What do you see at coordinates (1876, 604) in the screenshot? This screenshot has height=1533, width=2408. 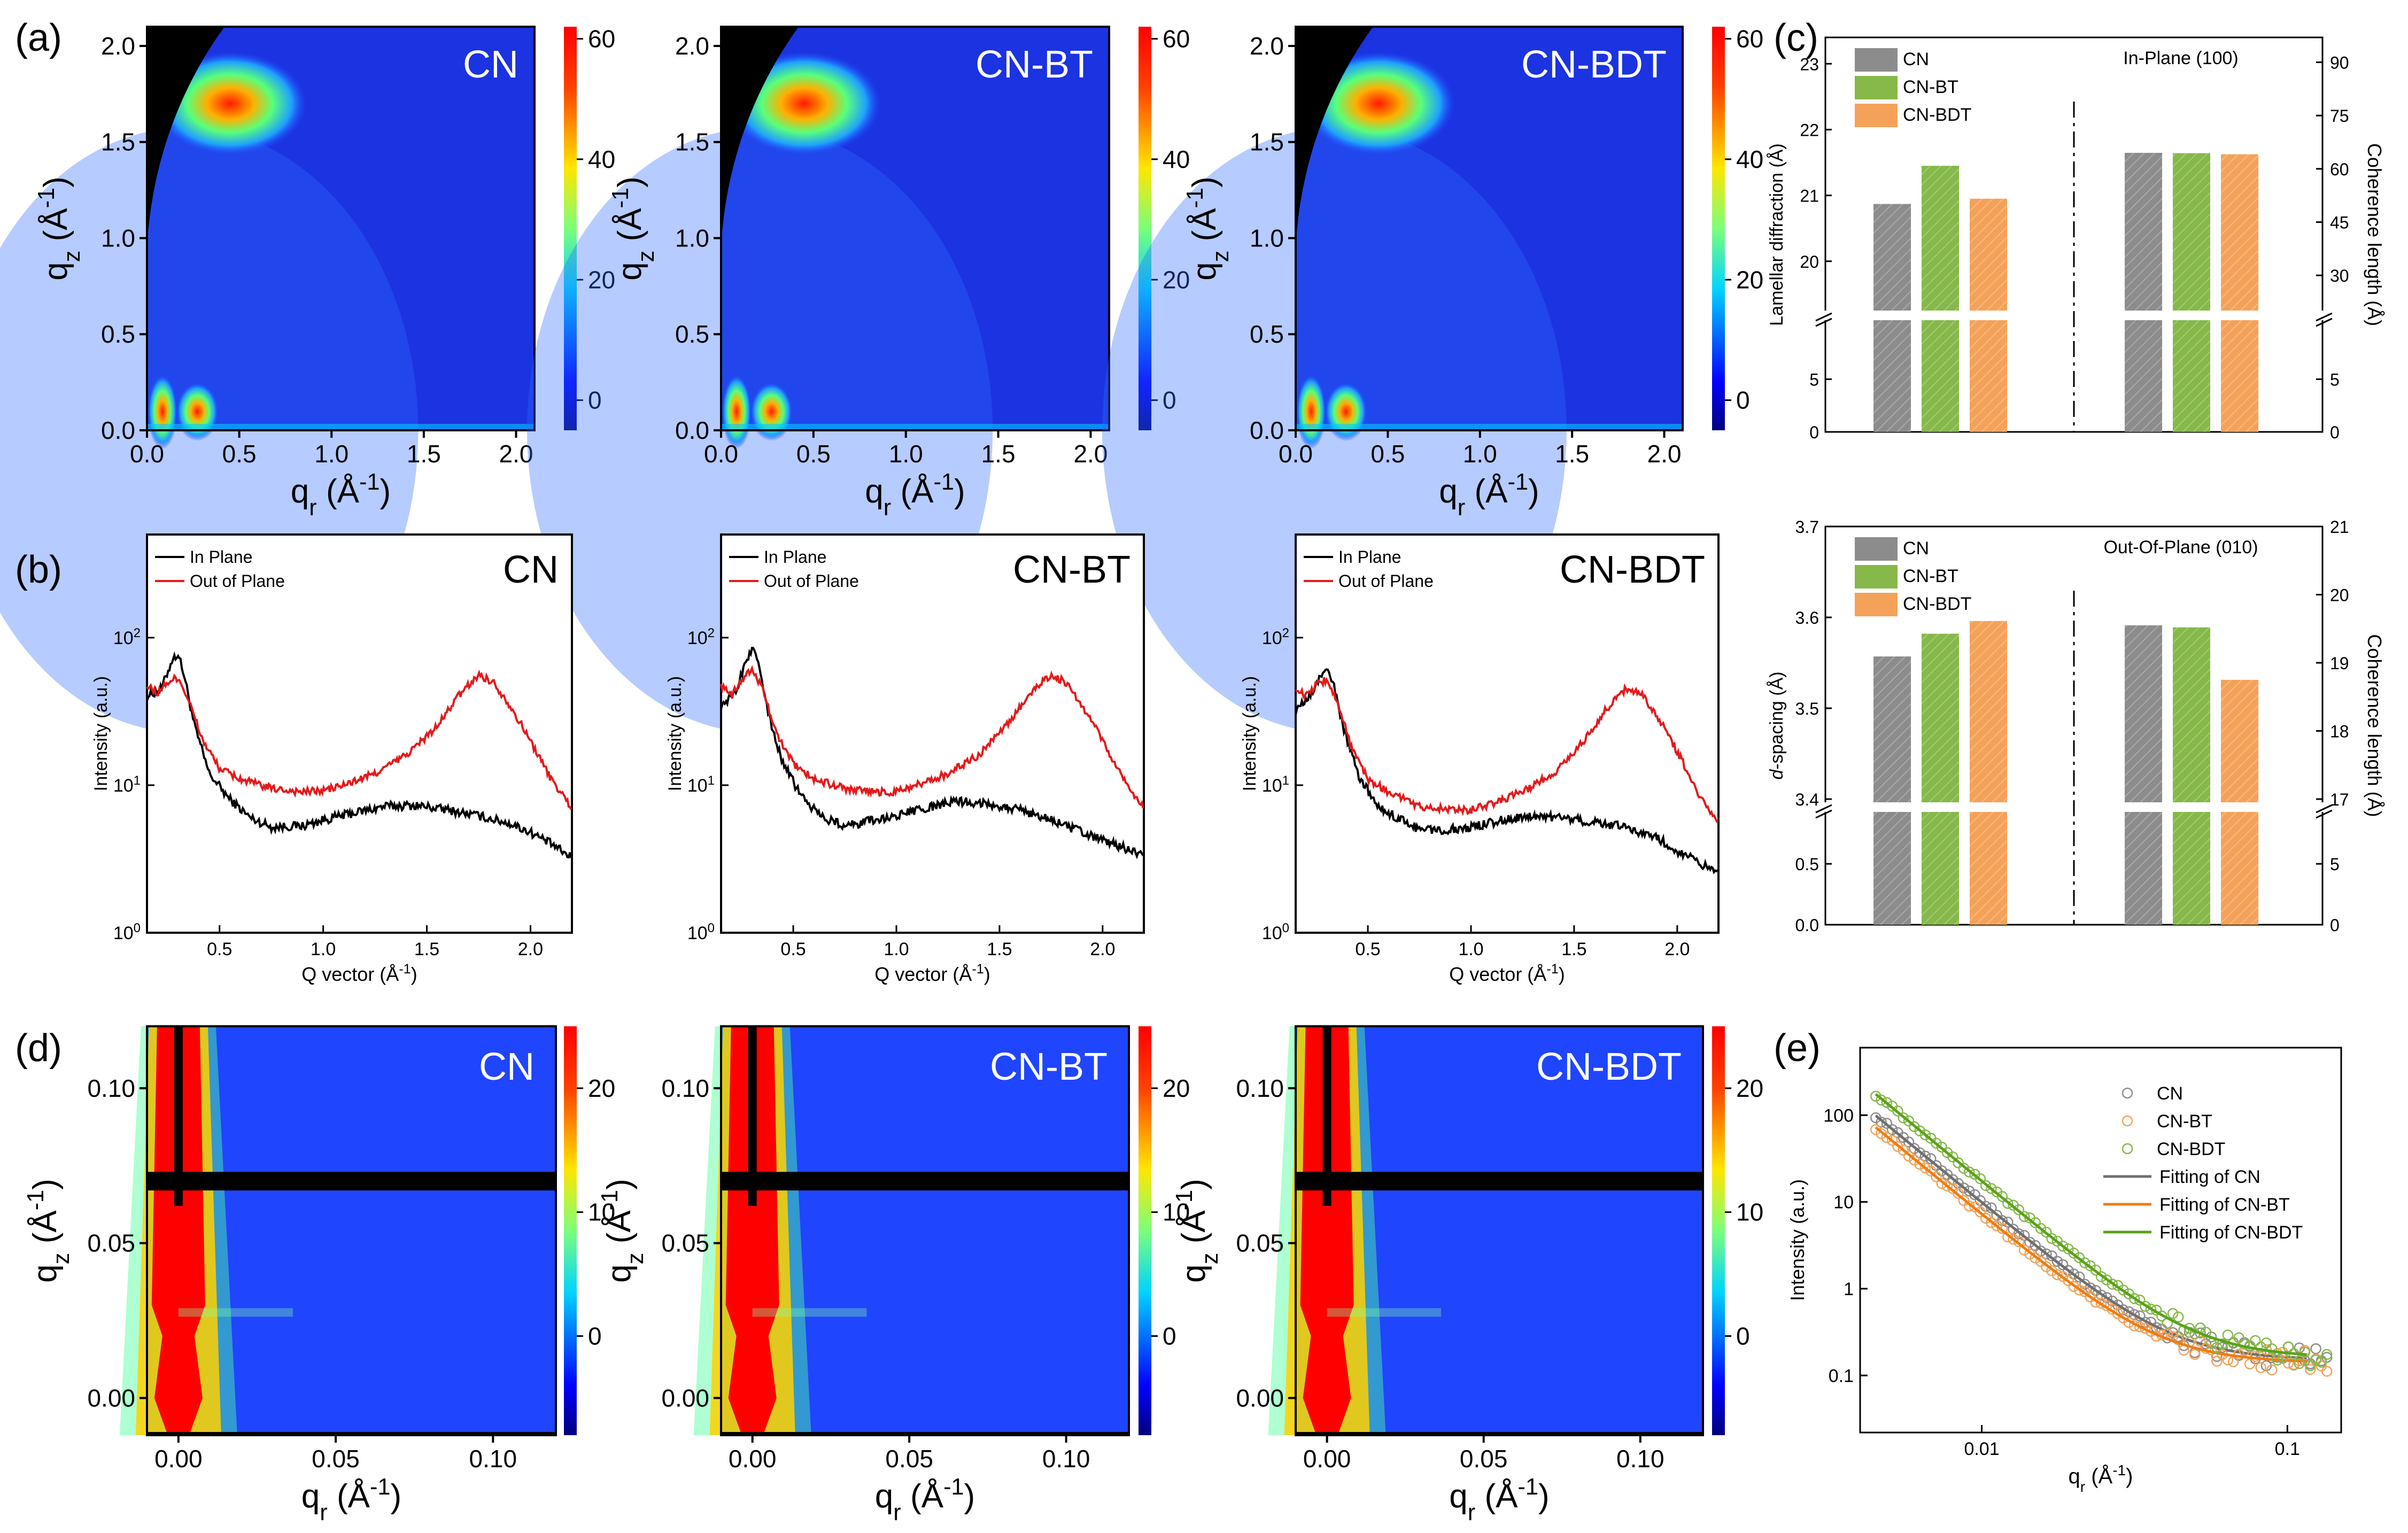 I see `legend-swatch` at bounding box center [1876, 604].